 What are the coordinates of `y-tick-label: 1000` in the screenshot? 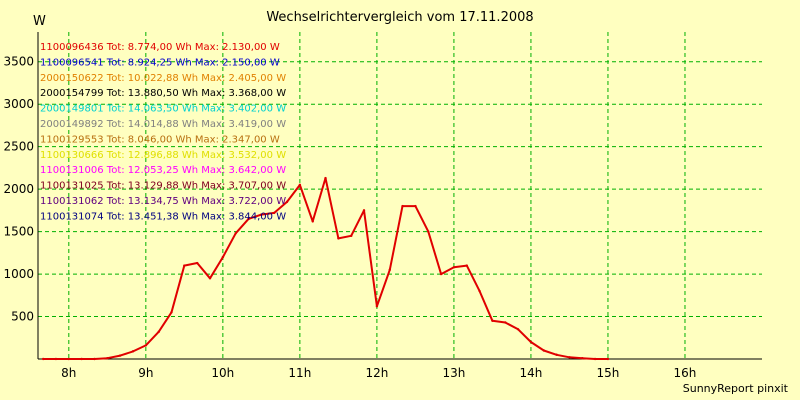 It's located at (18, 274).